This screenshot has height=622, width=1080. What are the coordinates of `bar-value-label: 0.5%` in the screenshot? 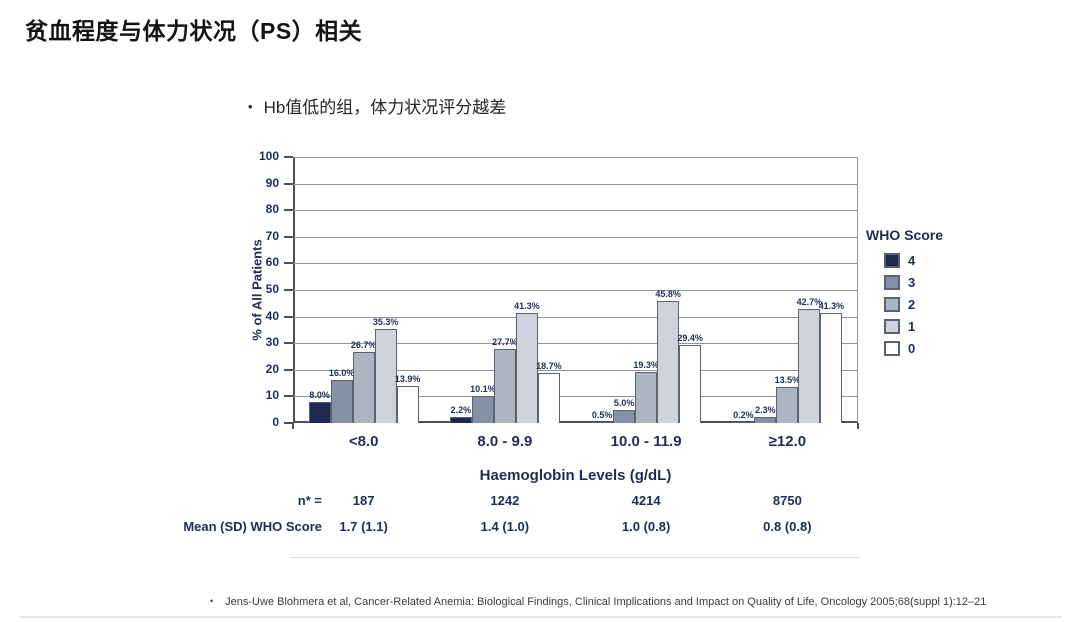 It's located at (602, 414).